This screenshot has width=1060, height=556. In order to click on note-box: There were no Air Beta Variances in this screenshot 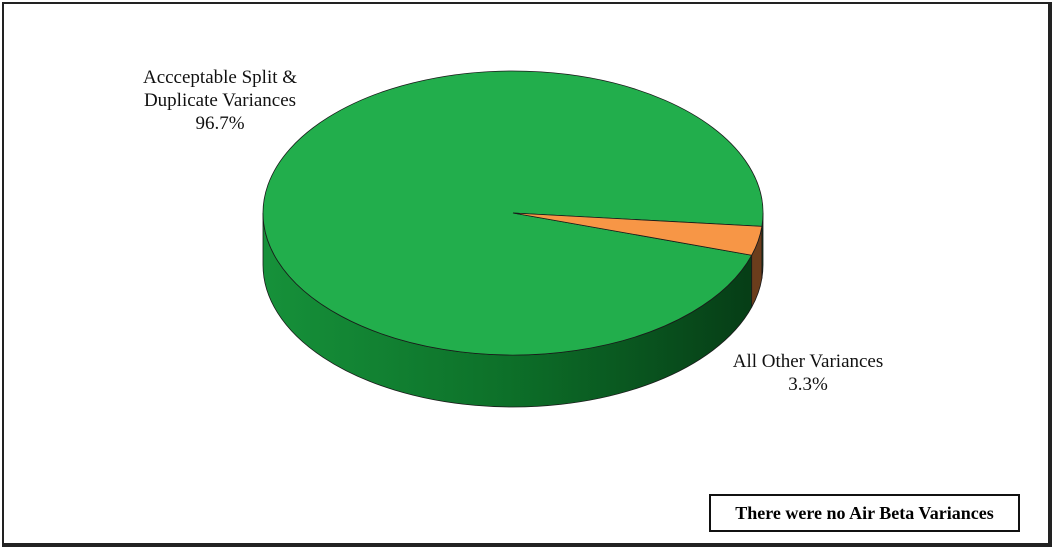, I will do `click(864, 513)`.